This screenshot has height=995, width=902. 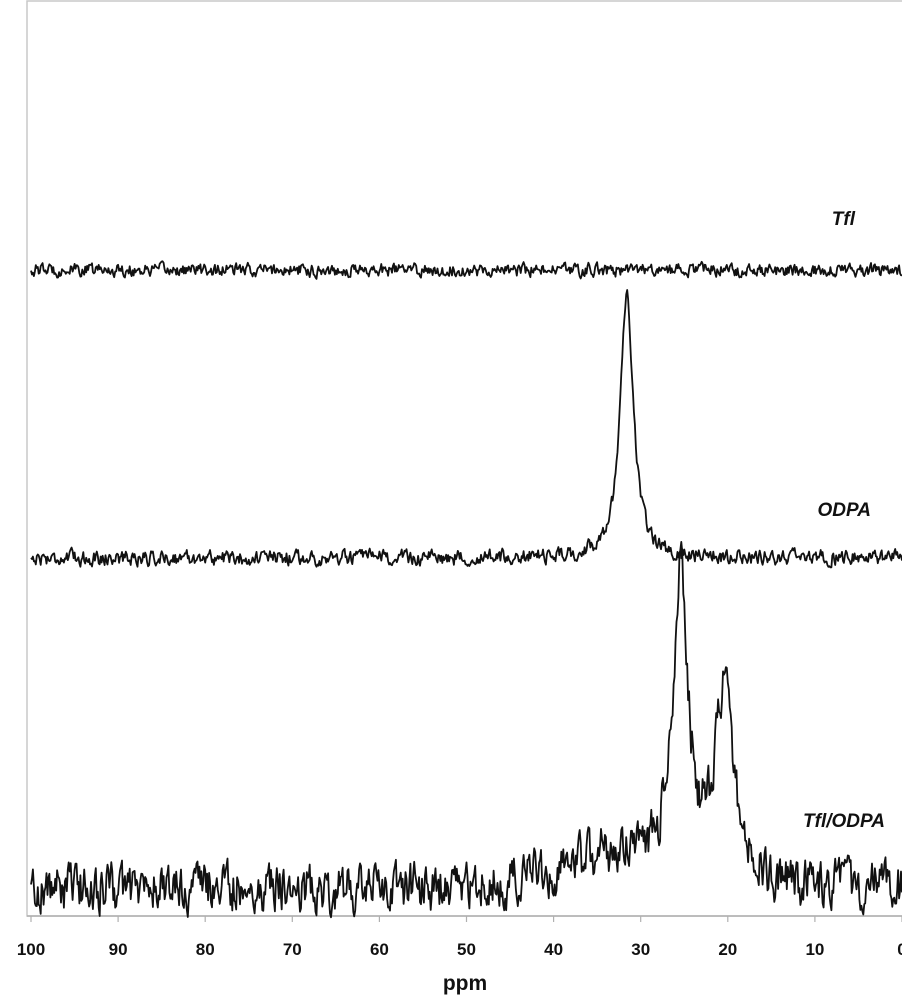 I want to click on x-tick-label: 0, so click(x=899, y=949).